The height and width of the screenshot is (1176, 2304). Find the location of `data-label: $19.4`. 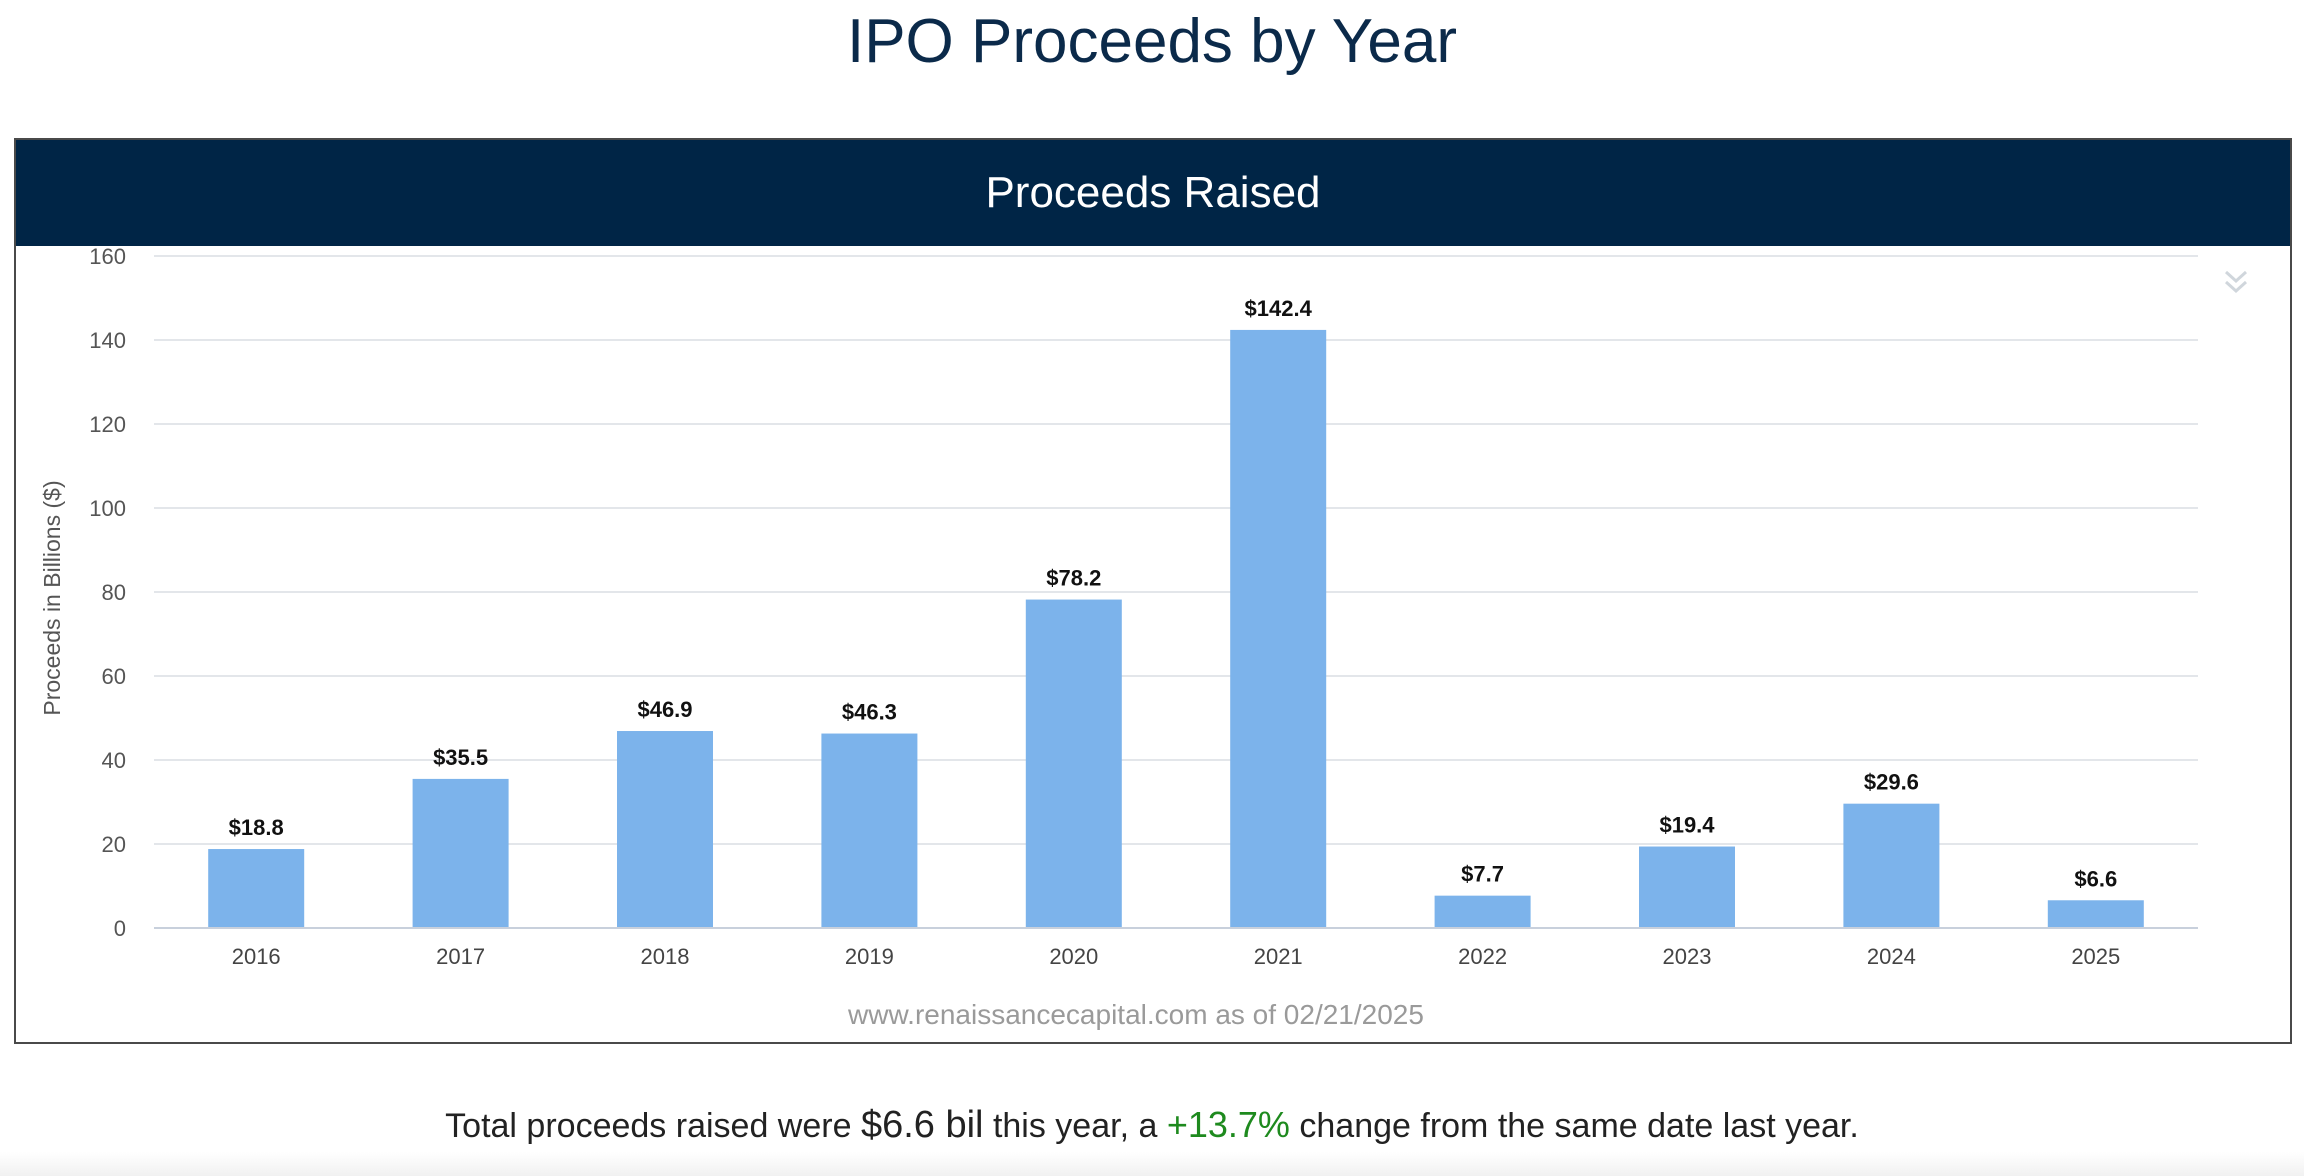

data-label: $19.4 is located at coordinates (1687, 825).